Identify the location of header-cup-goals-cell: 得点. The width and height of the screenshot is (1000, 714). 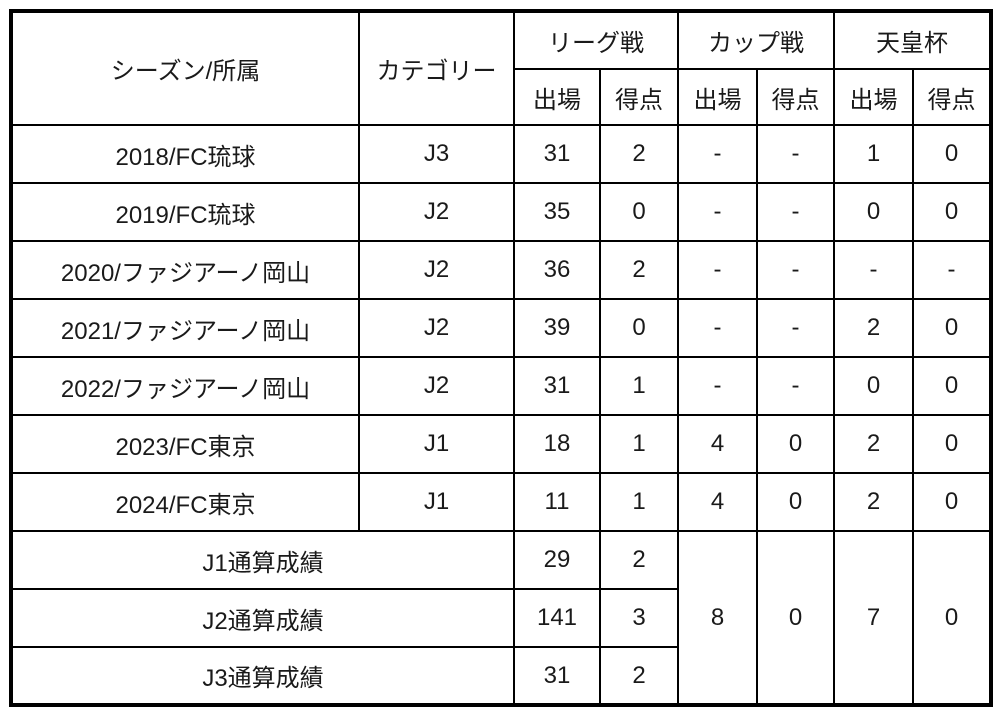
(795, 97).